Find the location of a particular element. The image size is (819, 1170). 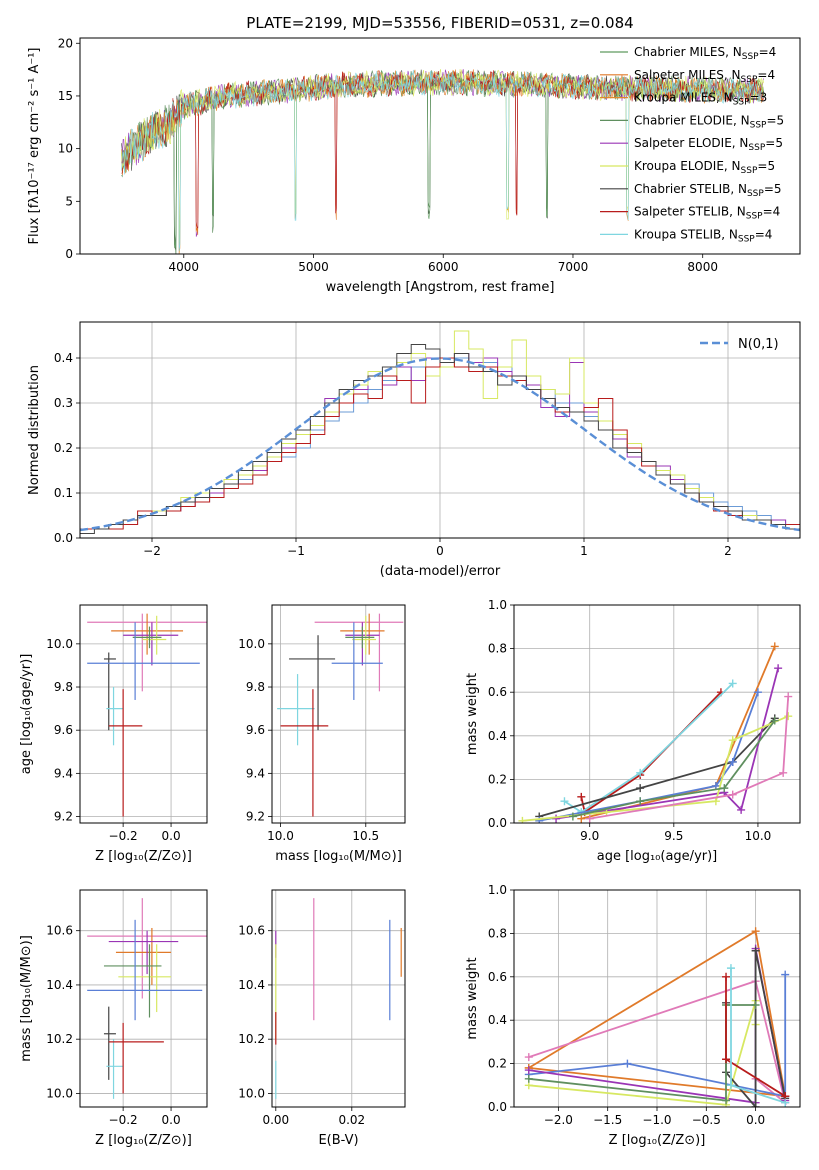

x-tick-label: −2 is located at coordinates (152, 551).